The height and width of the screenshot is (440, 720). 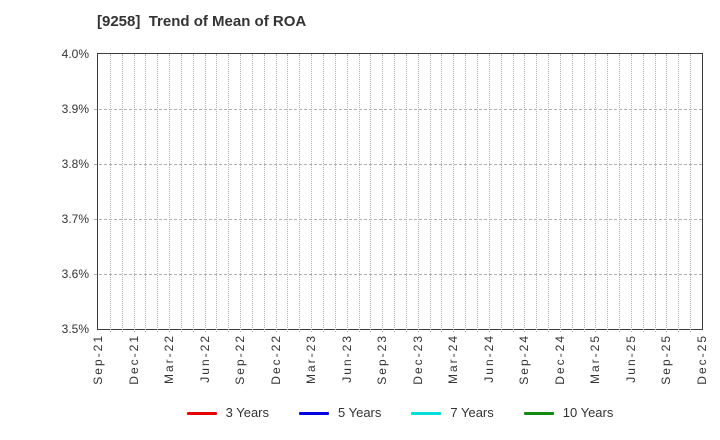 I want to click on y-tick-label: 3.6%, so click(x=75, y=274).